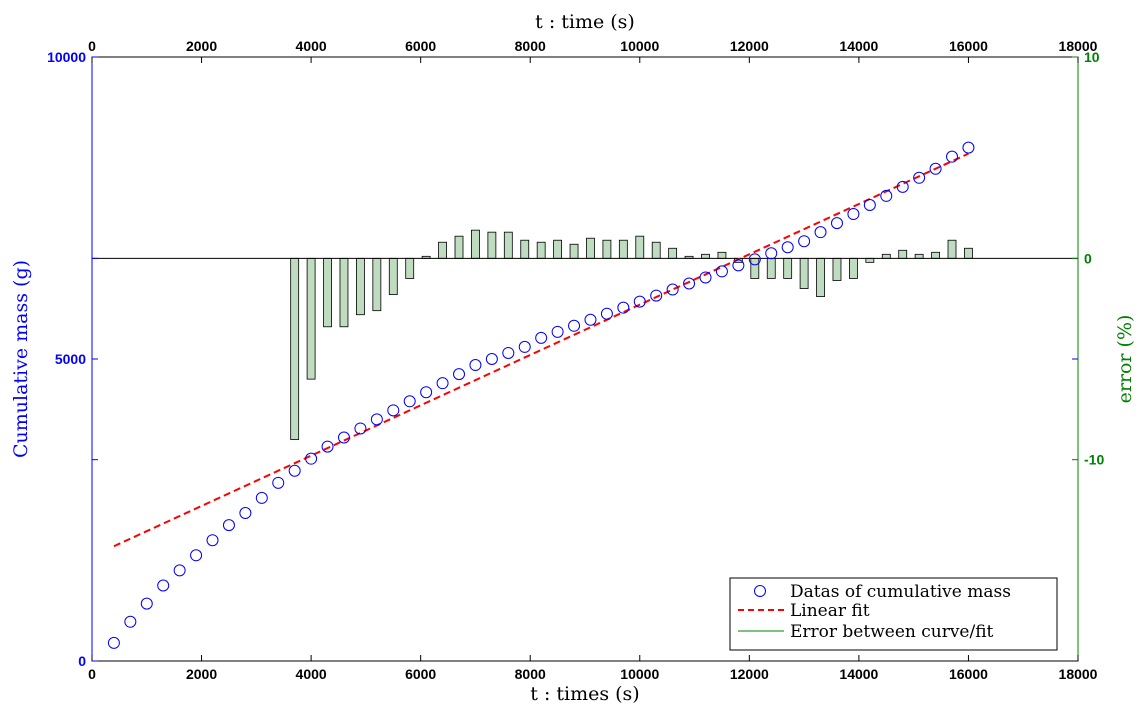 The height and width of the screenshot is (708, 1139). What do you see at coordinates (530, 674) in the screenshot?
I see `x-tick-label: 8000` at bounding box center [530, 674].